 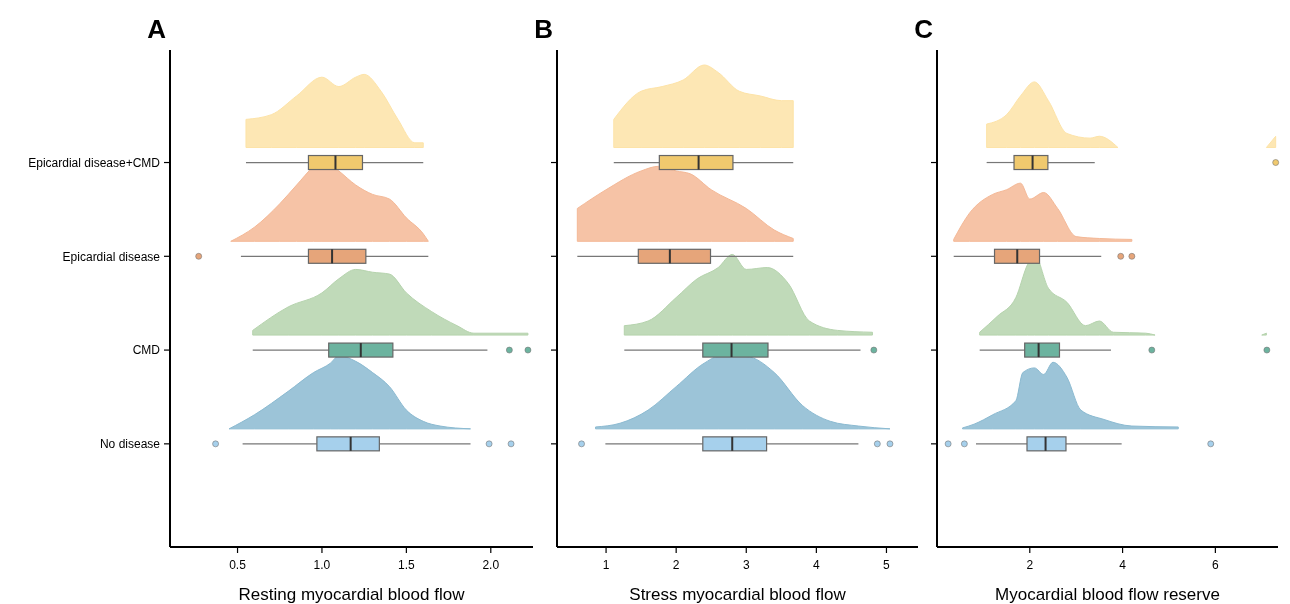 What do you see at coordinates (887, 565) in the screenshot?
I see `x-tick-label: 5` at bounding box center [887, 565].